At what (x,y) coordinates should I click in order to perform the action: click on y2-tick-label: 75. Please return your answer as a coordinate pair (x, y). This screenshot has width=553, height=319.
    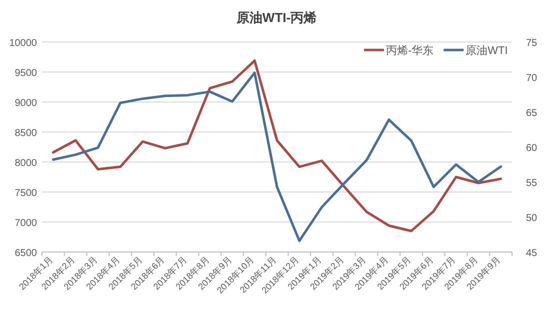
    Looking at the image, I should click on (532, 43).